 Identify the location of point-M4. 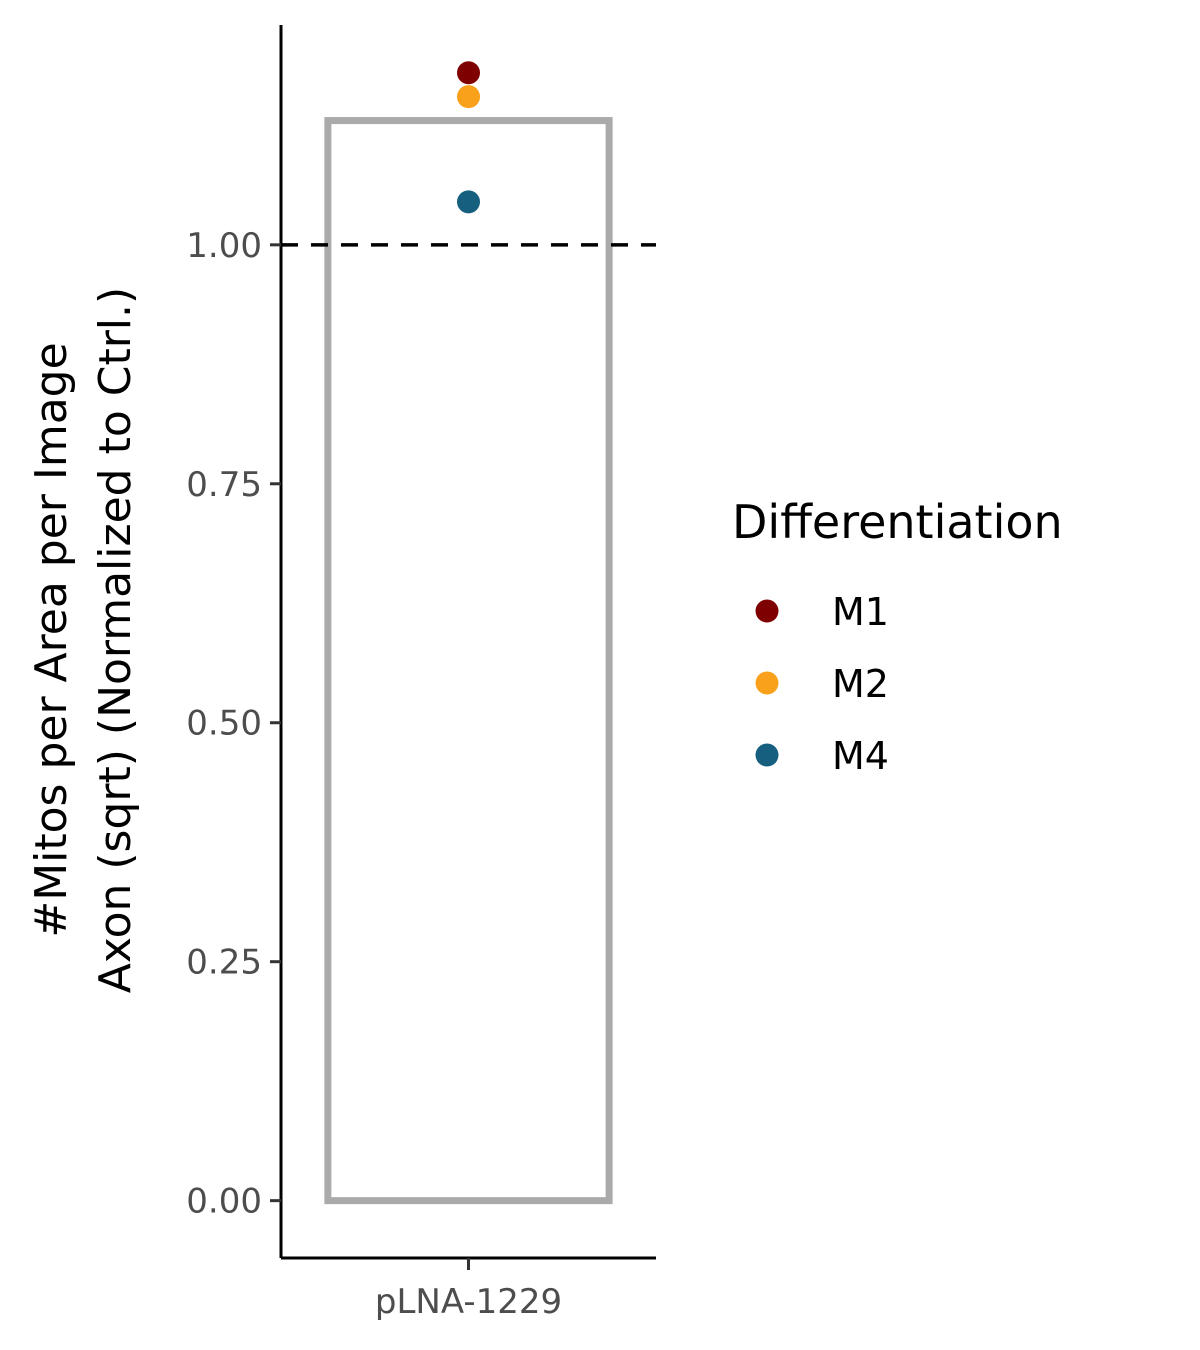
(468, 202).